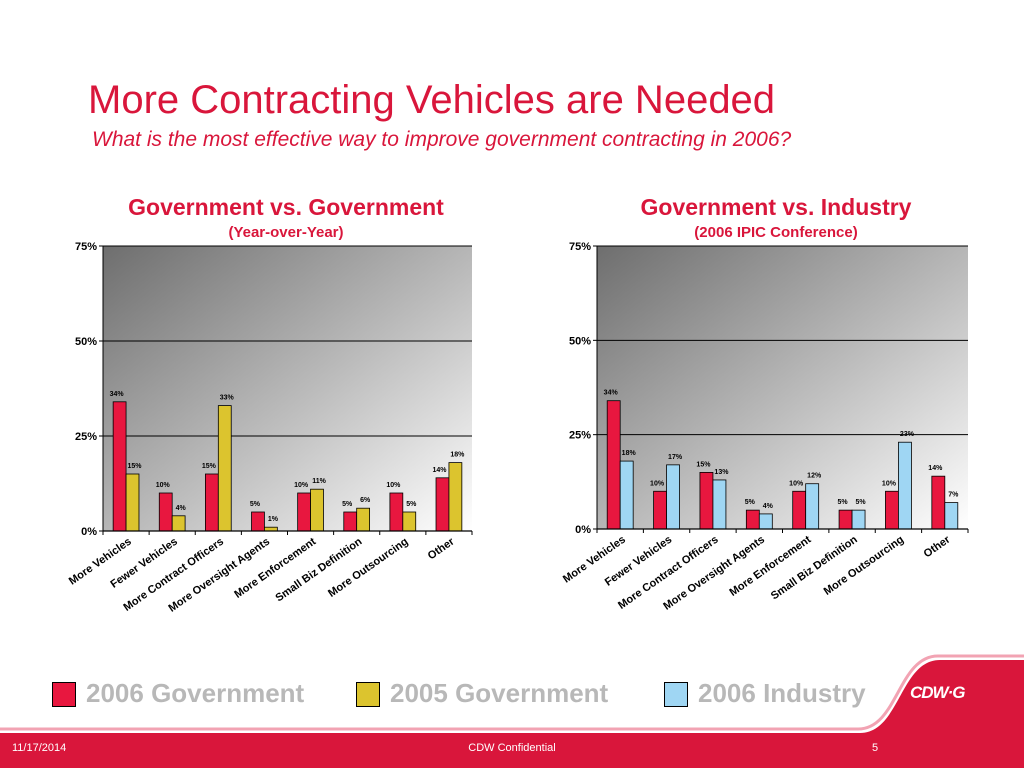  Describe the element at coordinates (286, 232) in the screenshot. I see `left-chart-subtitle: (Year-over-Year)` at that location.